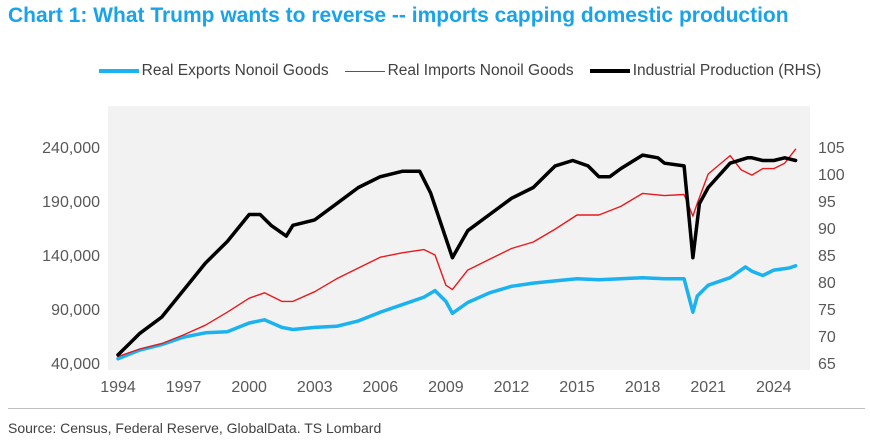  What do you see at coordinates (827, 202) in the screenshot?
I see `right-tick-label: 95` at bounding box center [827, 202].